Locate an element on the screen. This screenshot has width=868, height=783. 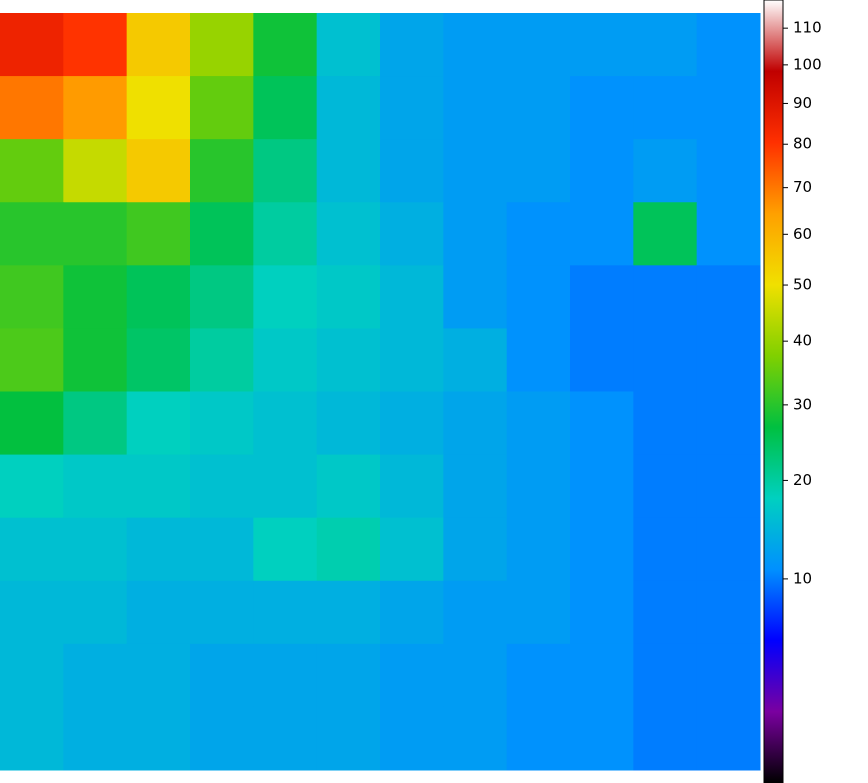
colorbar-tick-label: 80 is located at coordinates (802, 144).